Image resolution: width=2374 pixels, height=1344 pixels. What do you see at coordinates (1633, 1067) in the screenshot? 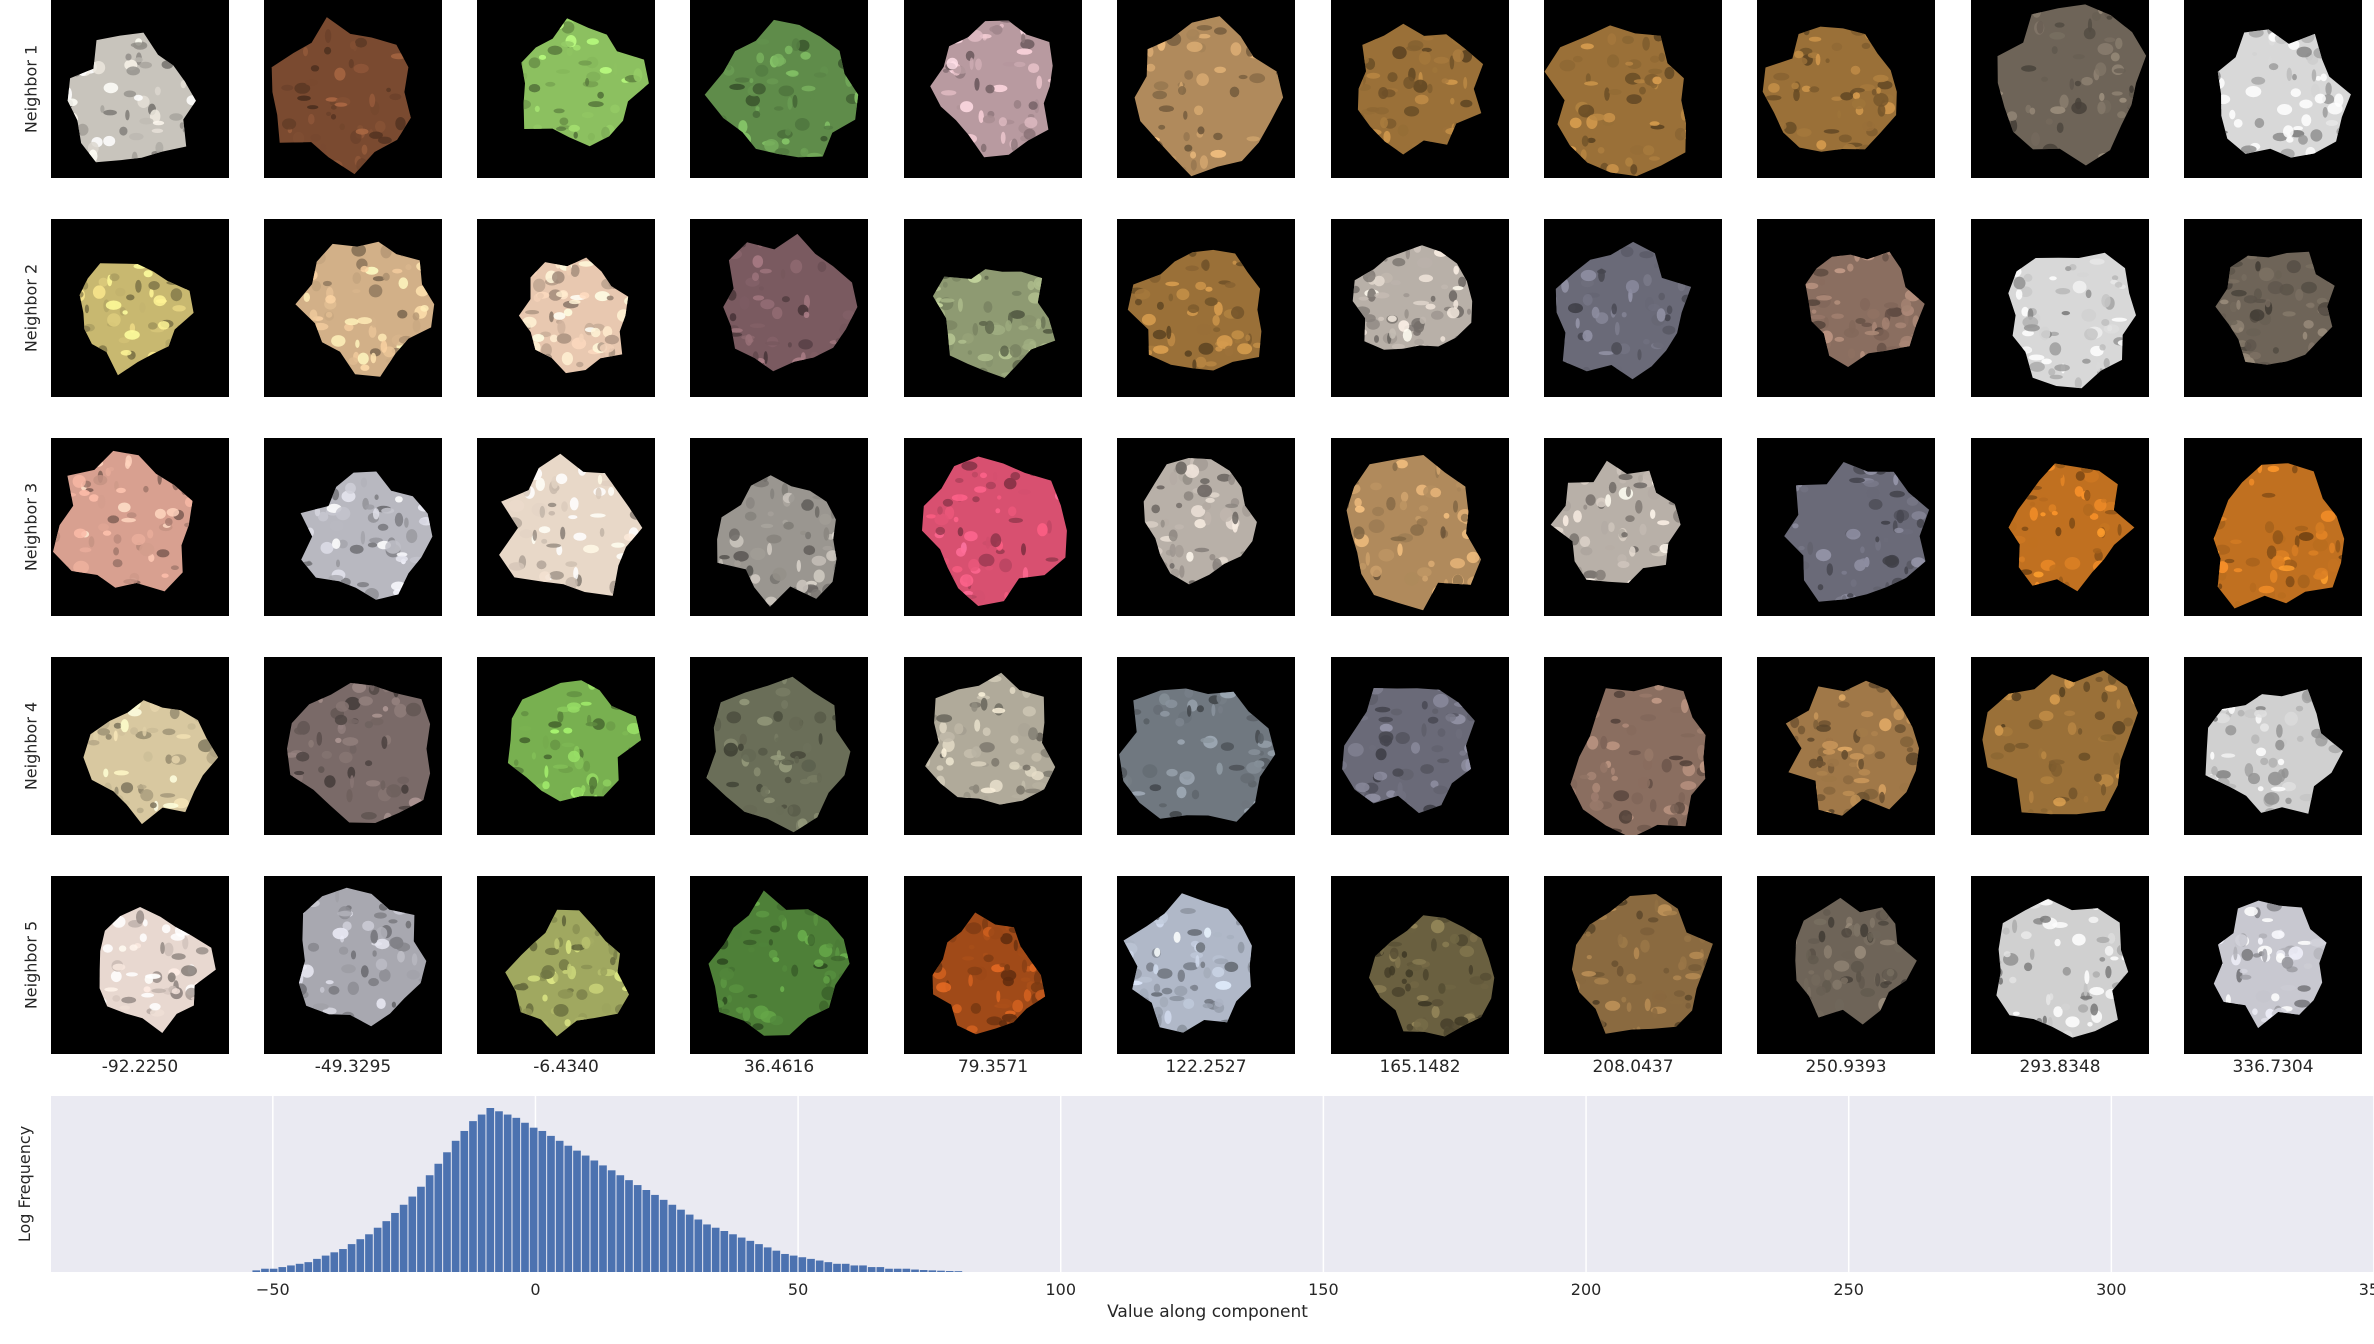
I see `column-value-label: 208.0437` at bounding box center [1633, 1067].